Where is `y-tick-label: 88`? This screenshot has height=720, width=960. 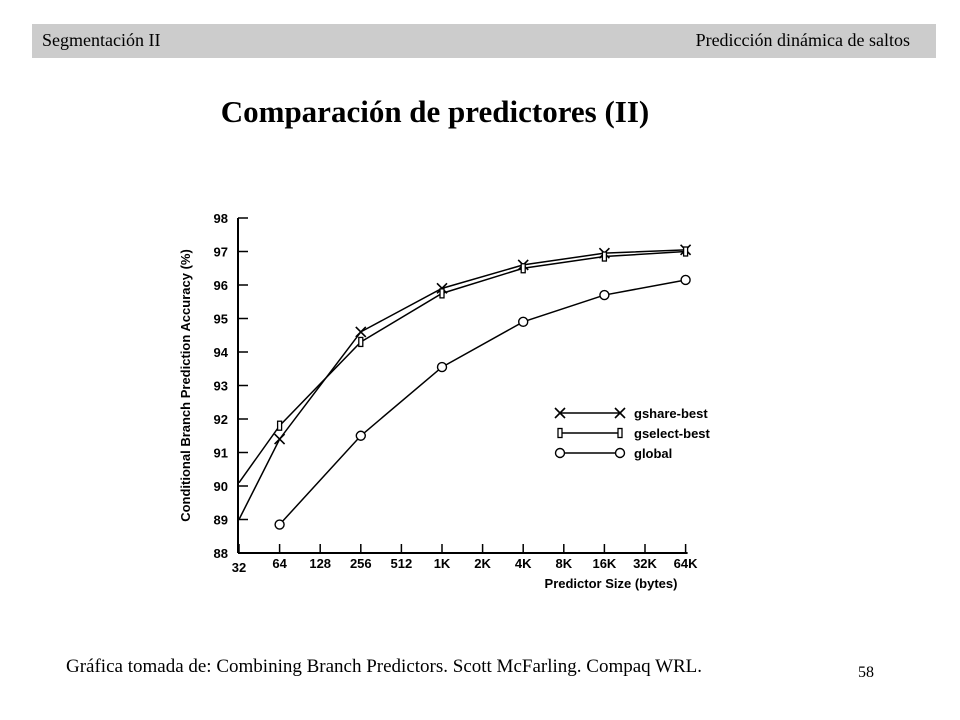
y-tick-label: 88 is located at coordinates (221, 553).